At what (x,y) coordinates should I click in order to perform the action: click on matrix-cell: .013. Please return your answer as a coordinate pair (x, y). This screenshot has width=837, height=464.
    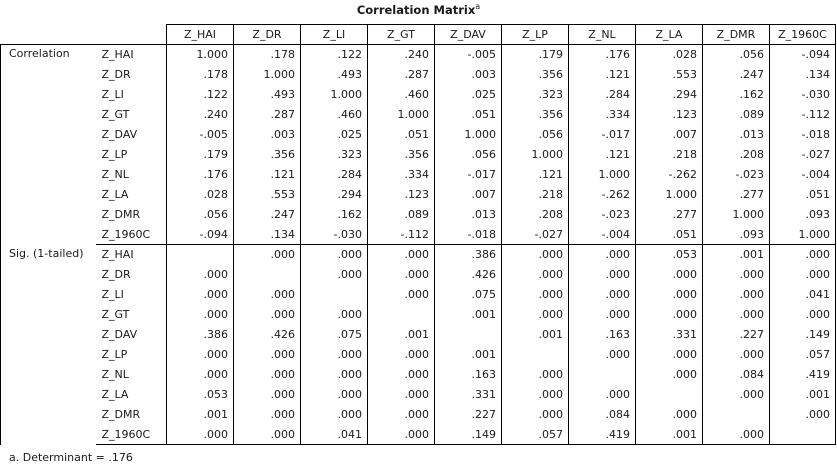
    Looking at the image, I should click on (468, 214).